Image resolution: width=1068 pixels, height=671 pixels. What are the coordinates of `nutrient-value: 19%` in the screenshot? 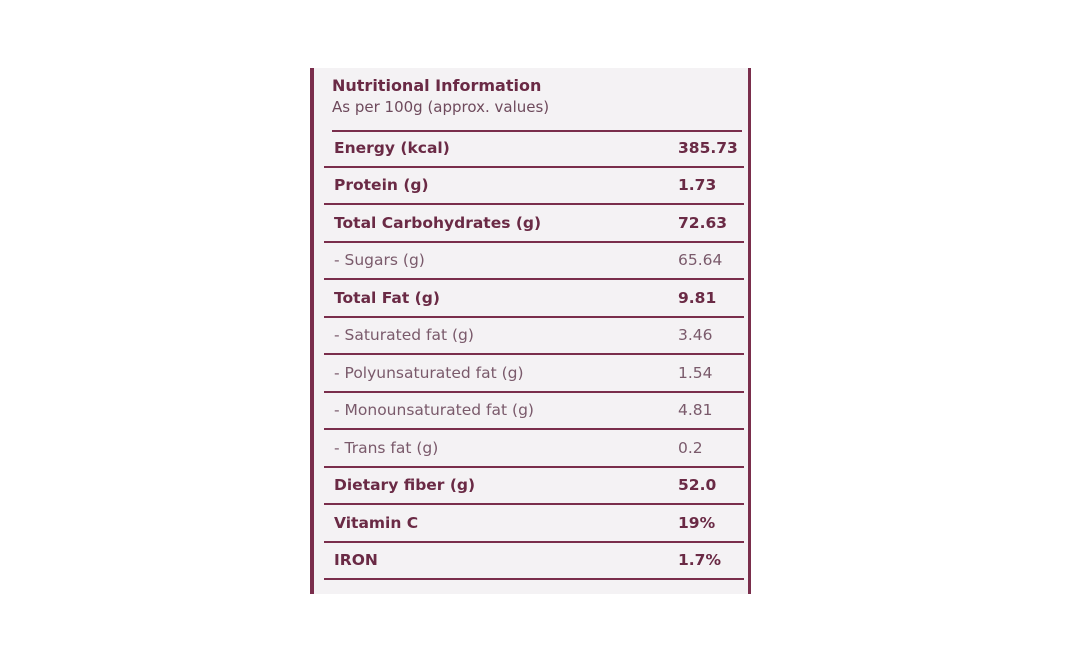 It's located at (697, 522).